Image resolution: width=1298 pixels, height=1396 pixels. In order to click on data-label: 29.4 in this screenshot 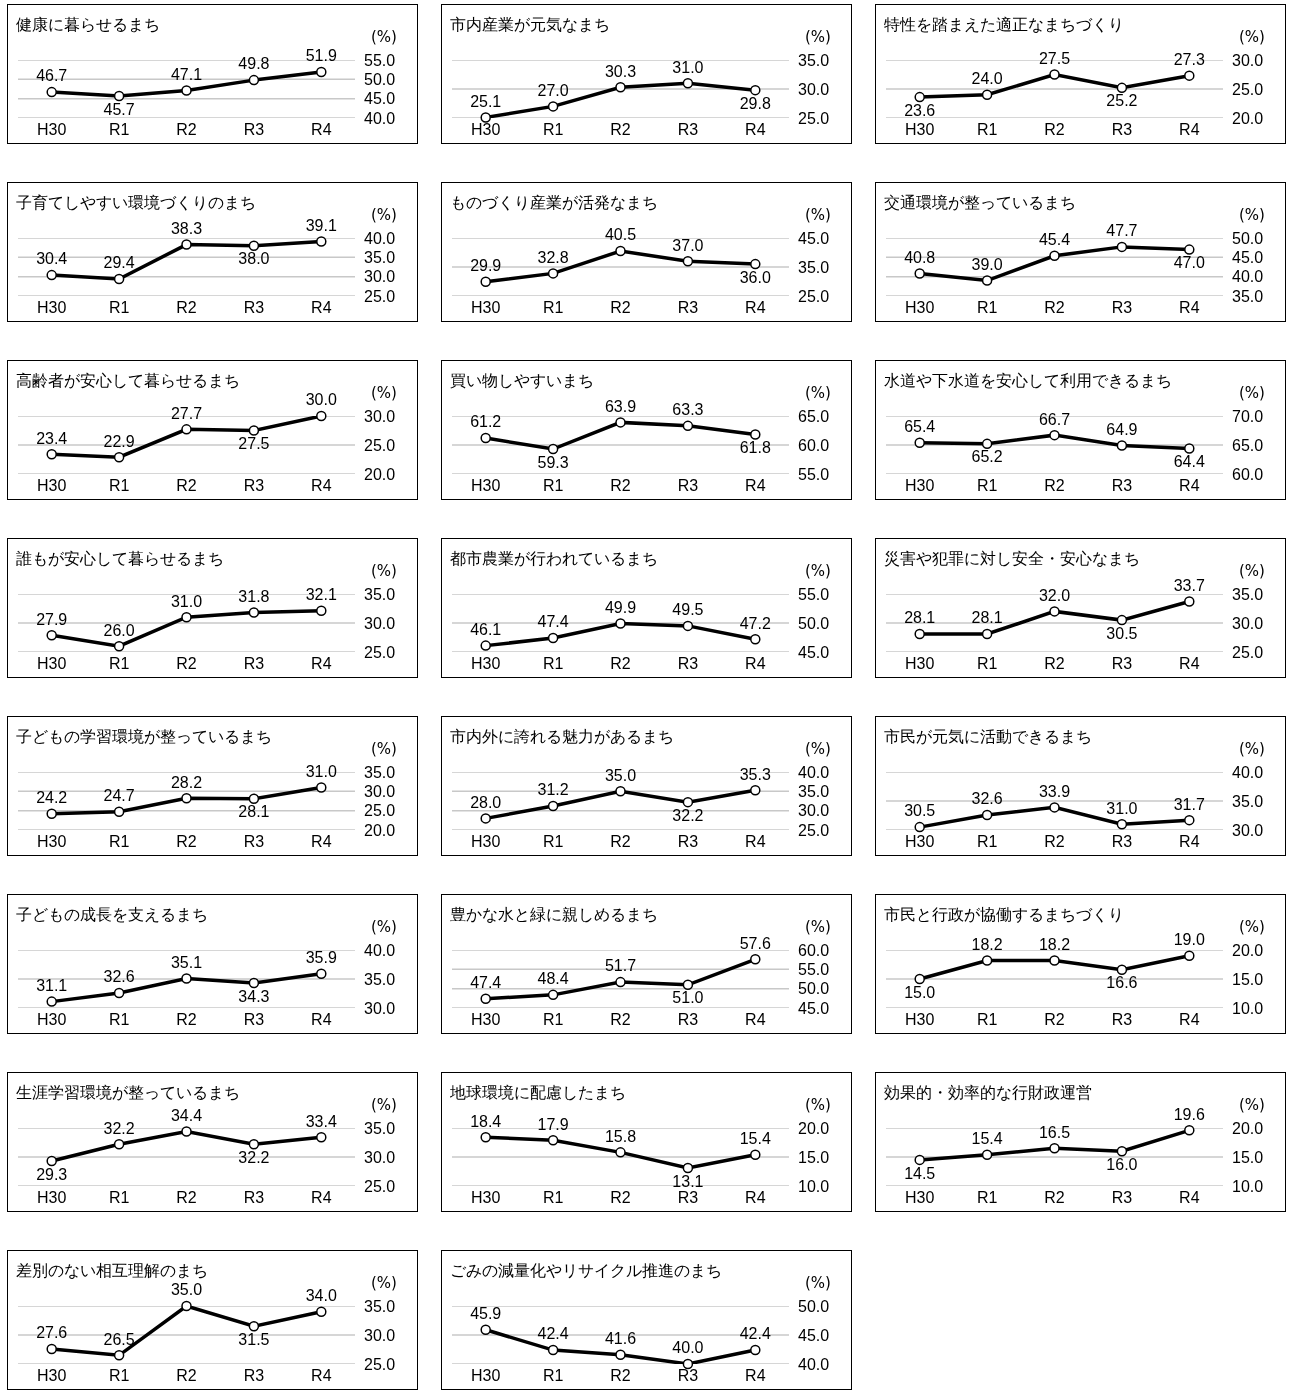, I will do `click(119, 263)`.